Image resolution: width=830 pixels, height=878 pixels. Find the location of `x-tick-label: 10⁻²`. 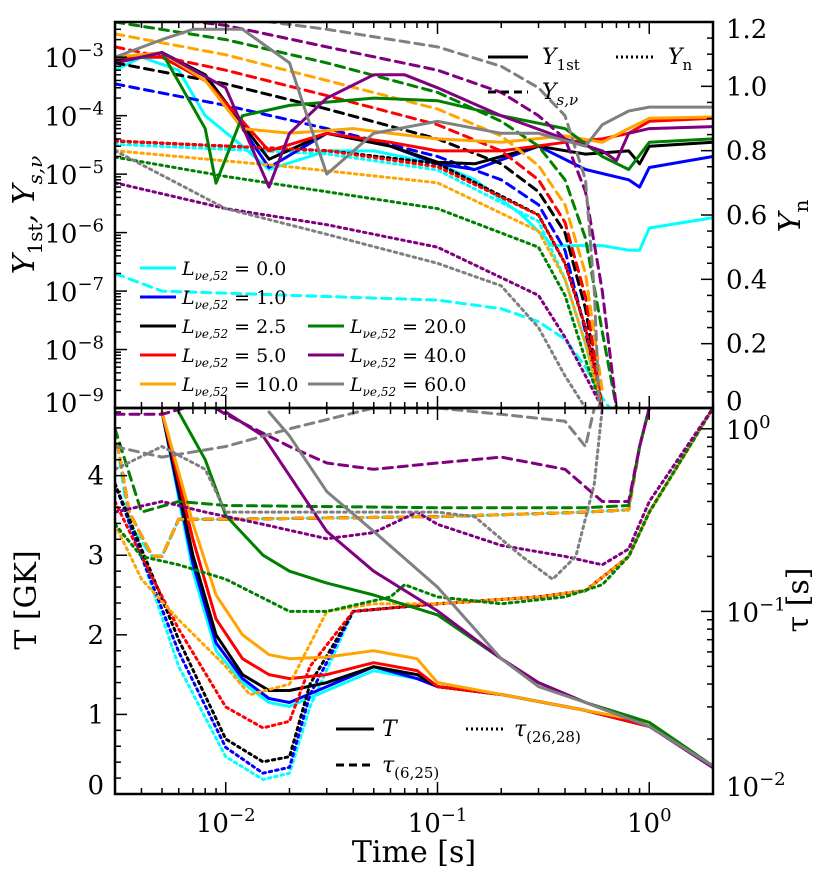

x-tick-label: 10⁻² is located at coordinates (226, 822).